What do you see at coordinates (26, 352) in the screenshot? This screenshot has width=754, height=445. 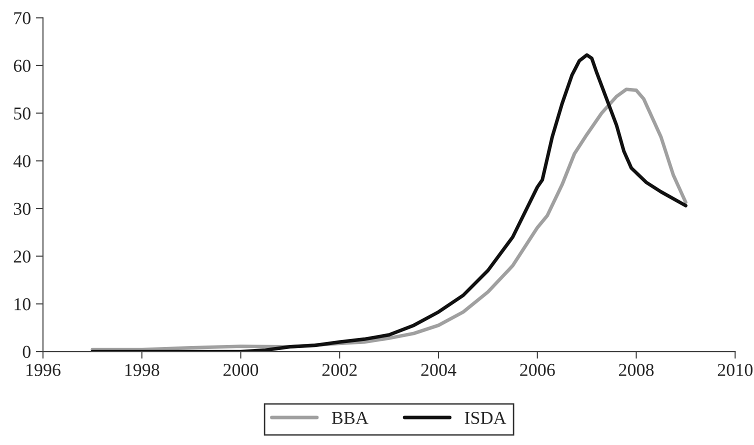 I see `y-tick-label: 0` at bounding box center [26, 352].